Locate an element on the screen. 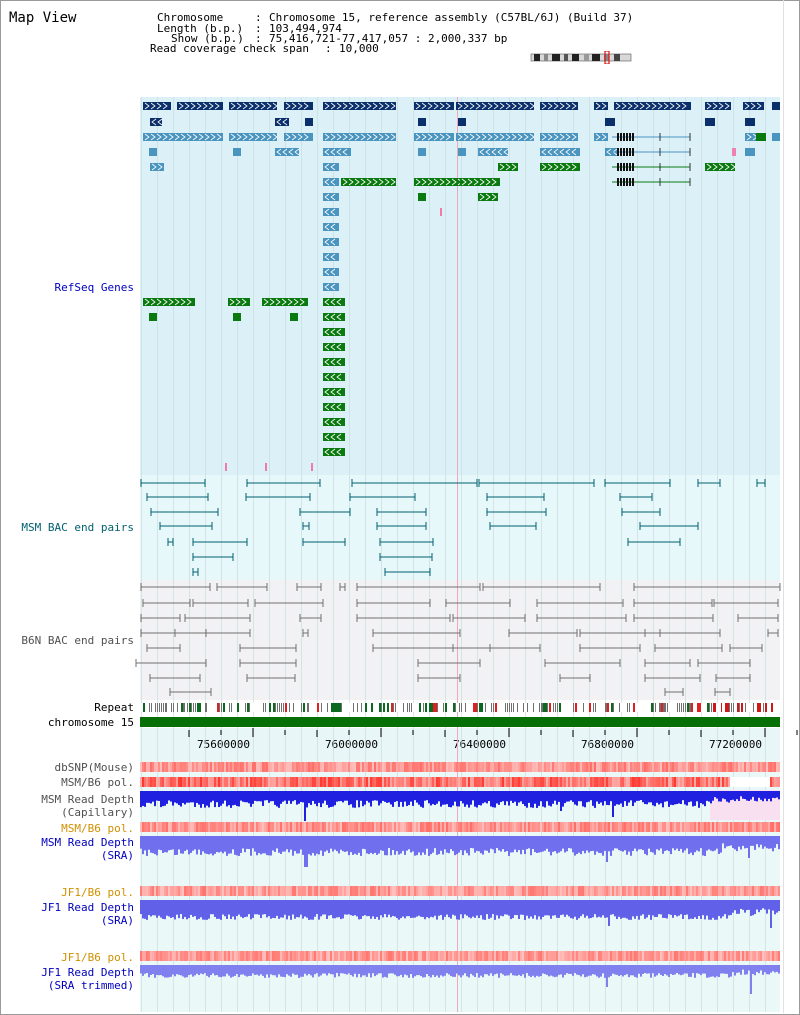 This screenshot has width=800, height=1015. track-label-refseq: RefSeq Genes is located at coordinates (94, 287).